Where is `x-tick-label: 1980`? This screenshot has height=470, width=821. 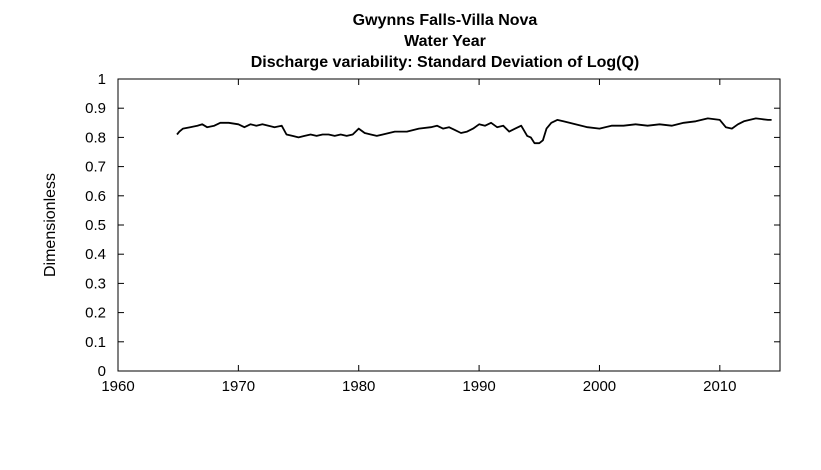 x-tick-label: 1980 is located at coordinates (358, 386).